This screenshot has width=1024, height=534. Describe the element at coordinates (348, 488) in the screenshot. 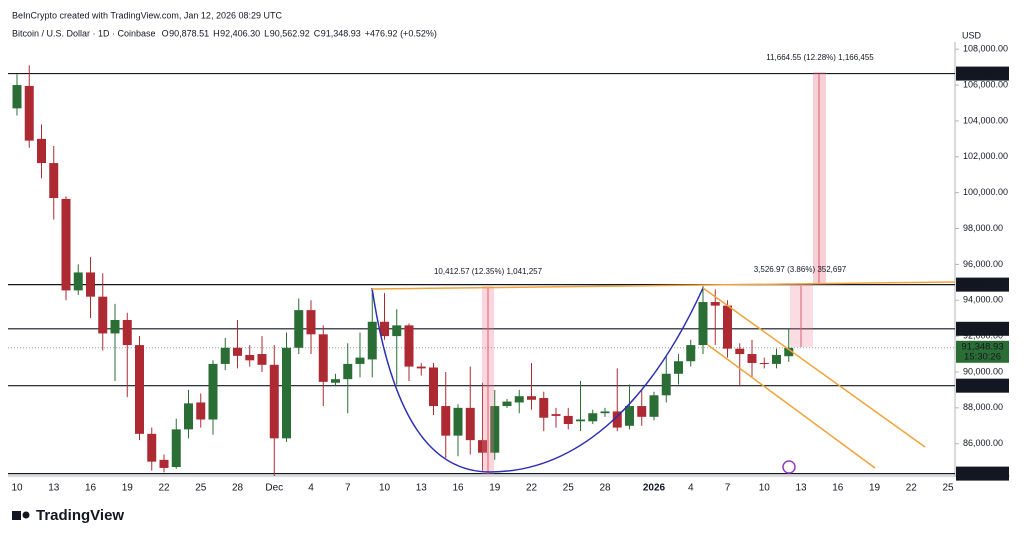

I see `x-tick-label: 7` at that location.